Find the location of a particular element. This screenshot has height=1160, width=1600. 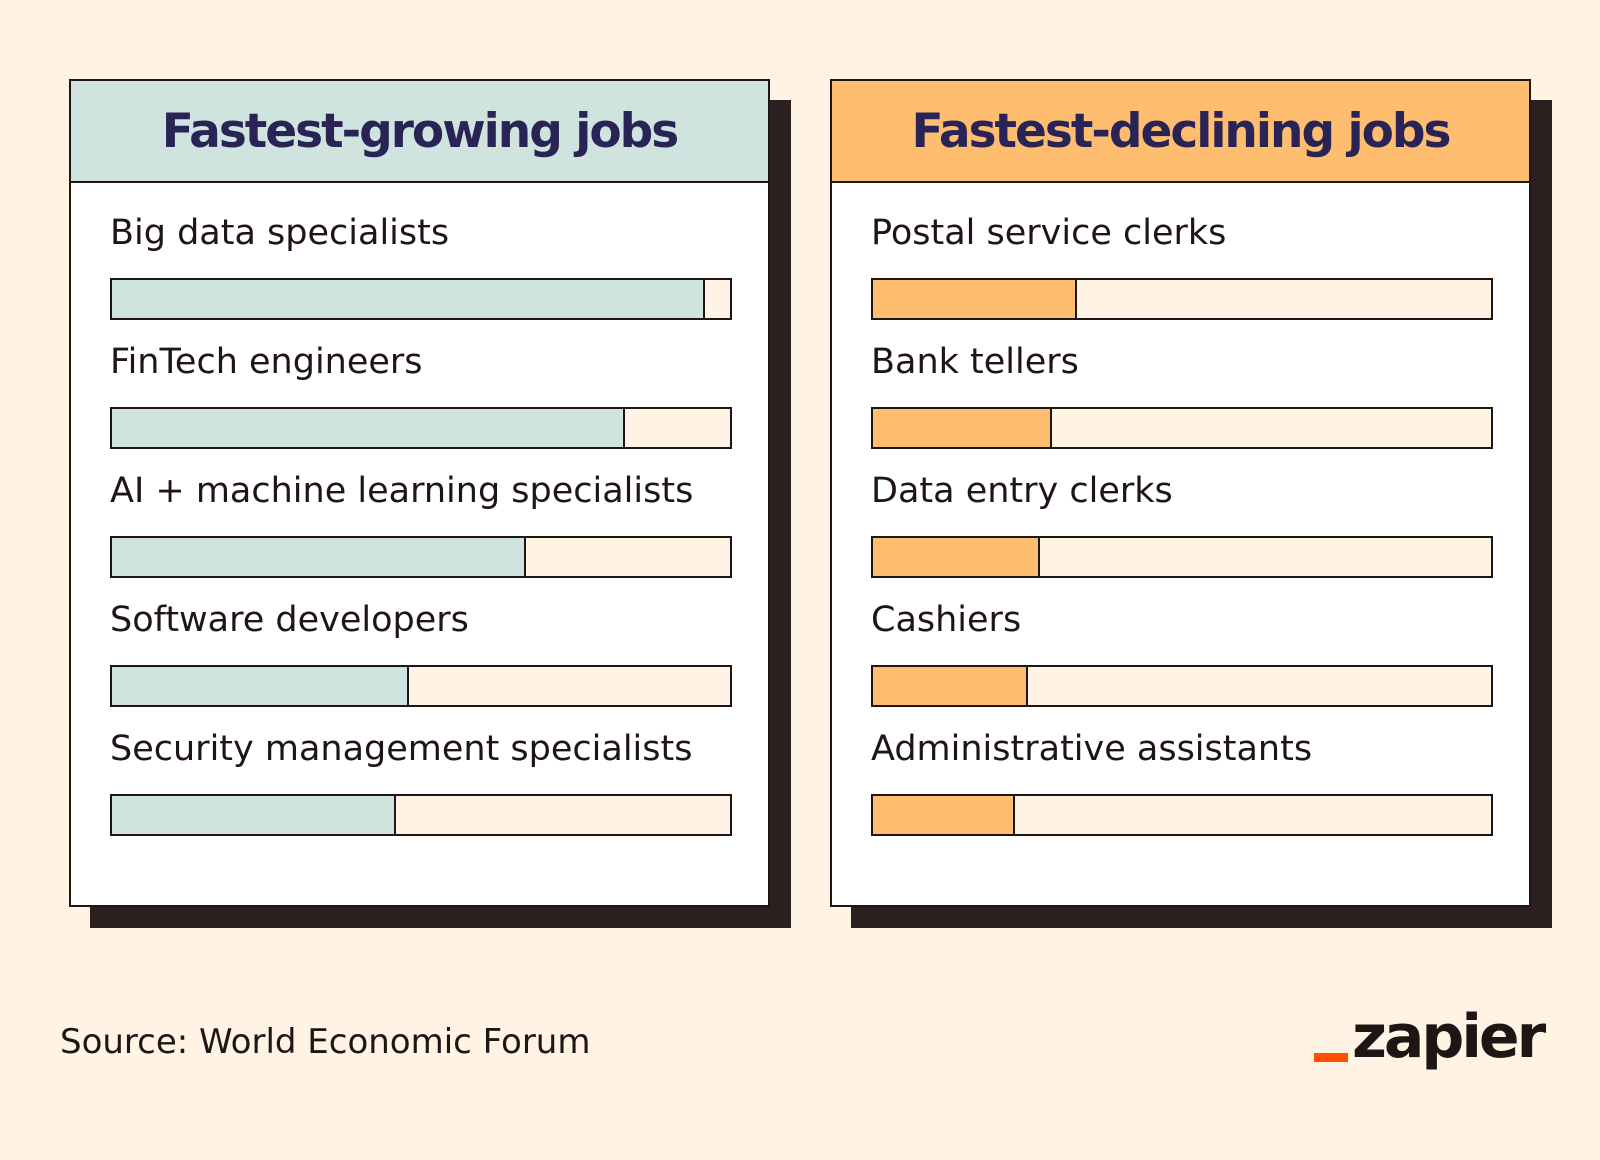

declining-job-row: Postal service clerks is located at coordinates (1180, 251).